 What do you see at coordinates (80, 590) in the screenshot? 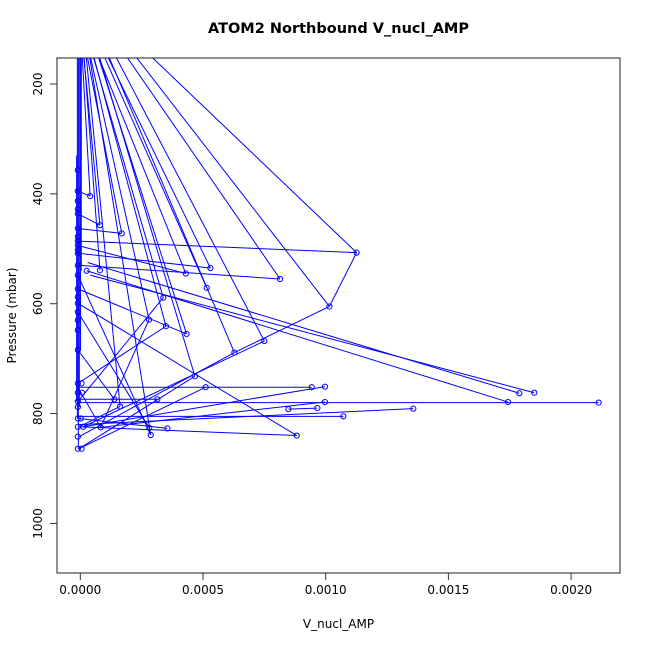
I see `x-tick-label: 0.0000` at bounding box center [80, 590].